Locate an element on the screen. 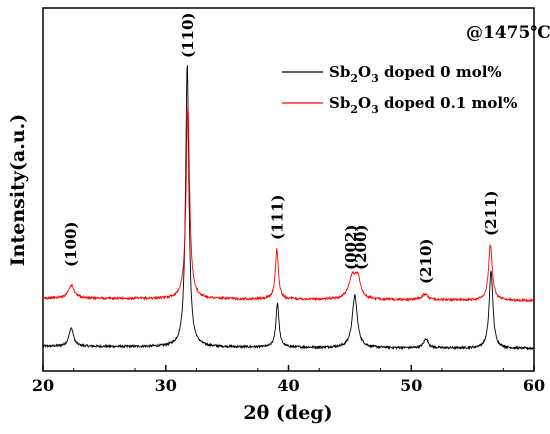  peak-label: (111) is located at coordinates (278, 217).